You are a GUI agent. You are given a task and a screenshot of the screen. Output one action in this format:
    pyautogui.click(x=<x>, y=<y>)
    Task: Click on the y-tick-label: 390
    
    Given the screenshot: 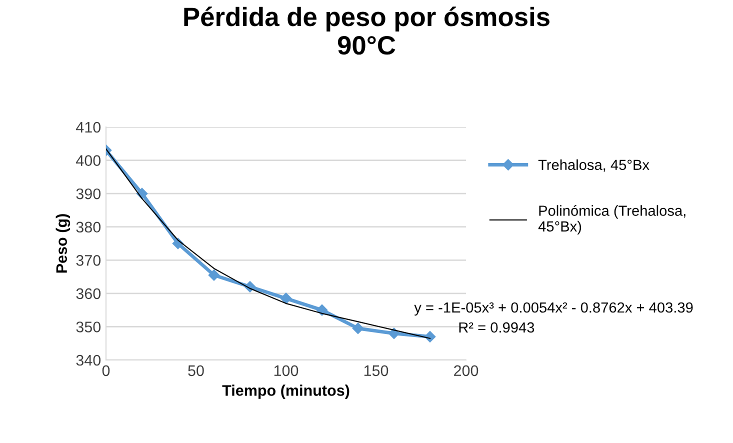 What is the action you would take?
    pyautogui.click(x=88, y=194)
    